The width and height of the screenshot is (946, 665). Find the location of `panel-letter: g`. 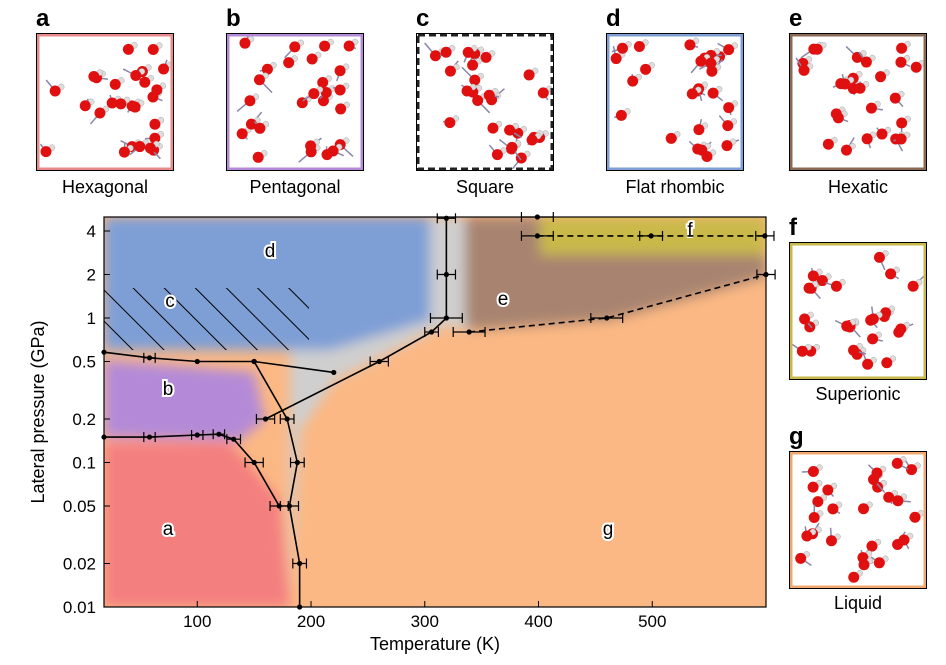

panel-letter: g is located at coordinates (796, 436).